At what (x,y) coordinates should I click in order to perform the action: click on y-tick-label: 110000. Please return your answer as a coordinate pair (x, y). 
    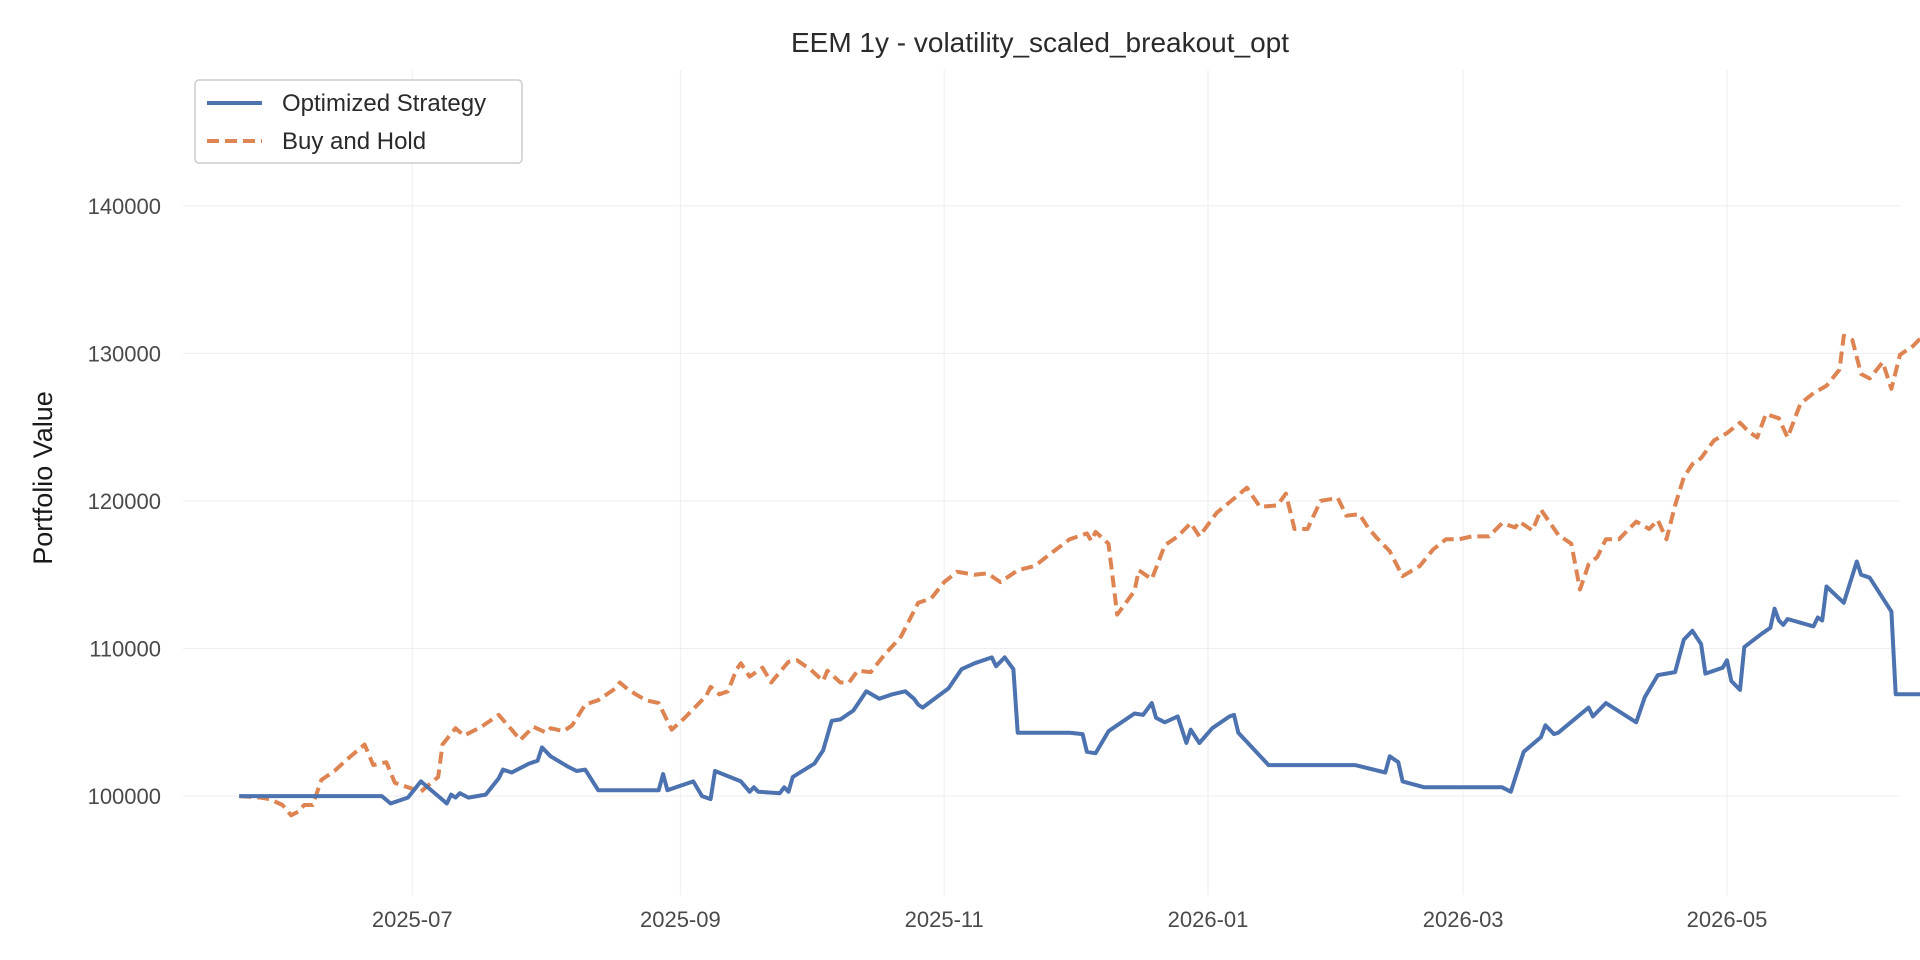
    Looking at the image, I should click on (125, 649).